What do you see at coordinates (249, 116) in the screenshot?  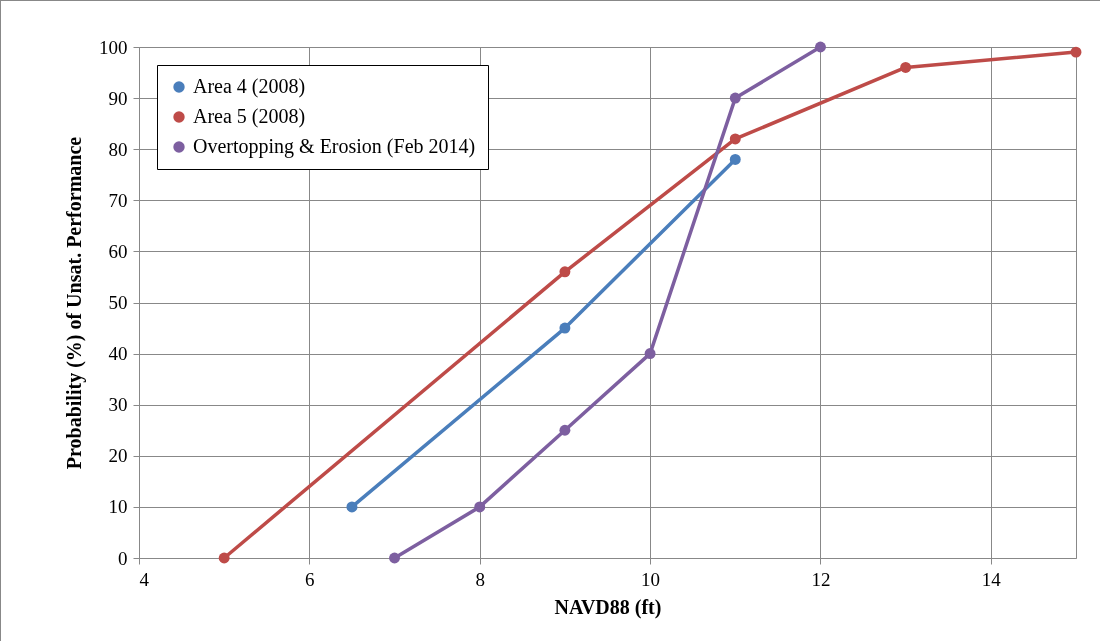 I see `legend-label: Area 5 (2008)` at bounding box center [249, 116].